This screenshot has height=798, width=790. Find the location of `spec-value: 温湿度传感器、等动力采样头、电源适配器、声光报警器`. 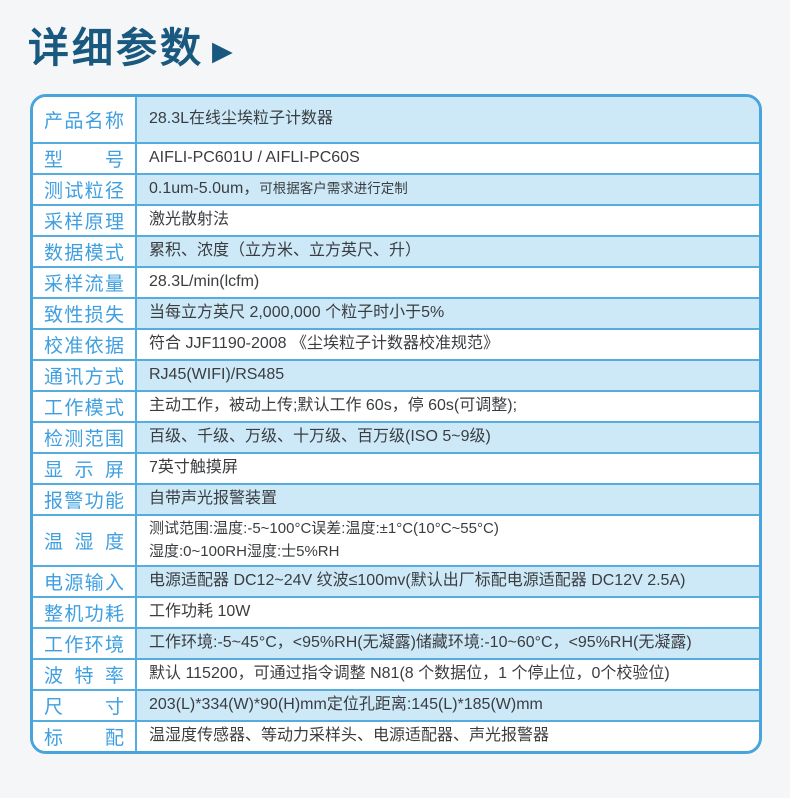

spec-value: 温湿度传感器、等动力采样头、电源适配器、声光报警器 is located at coordinates (349, 736).